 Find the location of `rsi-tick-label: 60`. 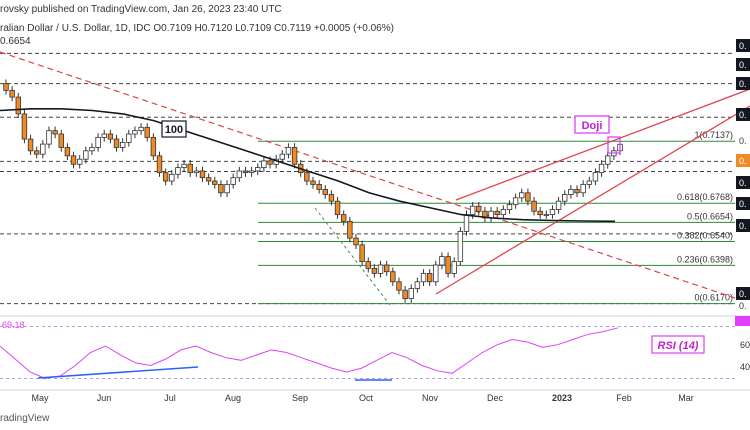

rsi-tick-label: 60 is located at coordinates (745, 345).